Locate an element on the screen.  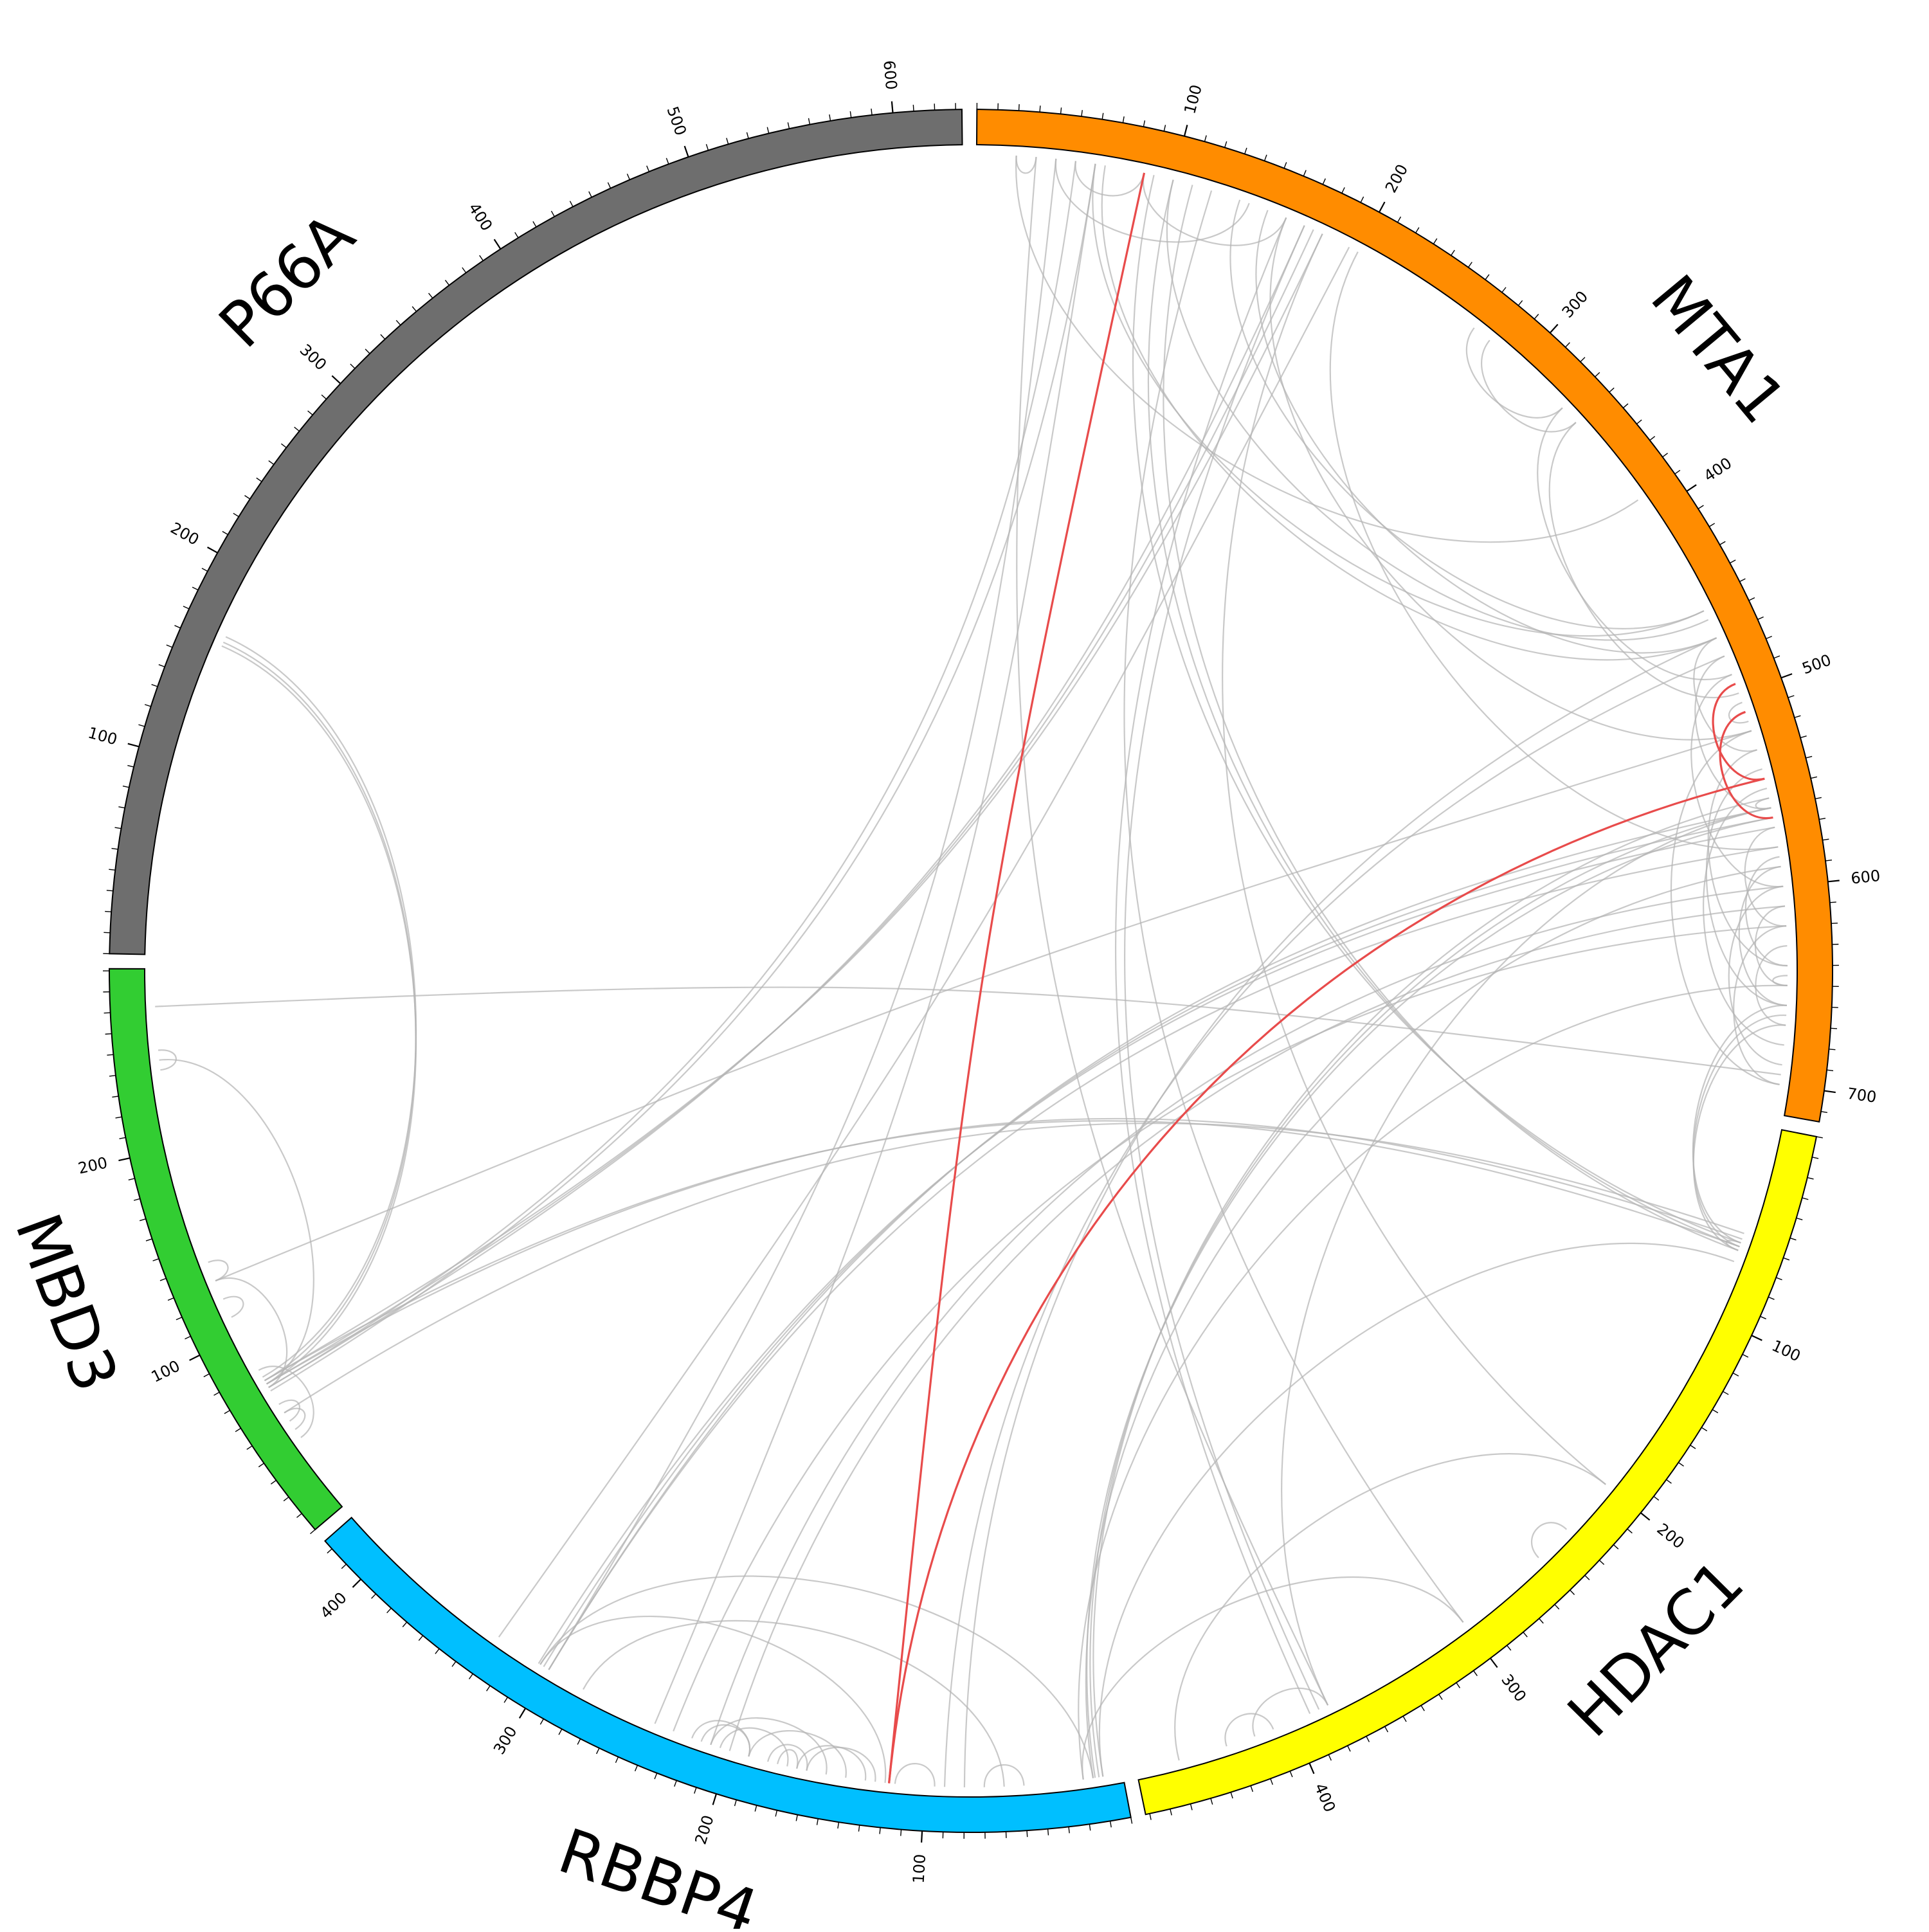
tick-label-p66a-200: 200 is located at coordinates (185, 534).